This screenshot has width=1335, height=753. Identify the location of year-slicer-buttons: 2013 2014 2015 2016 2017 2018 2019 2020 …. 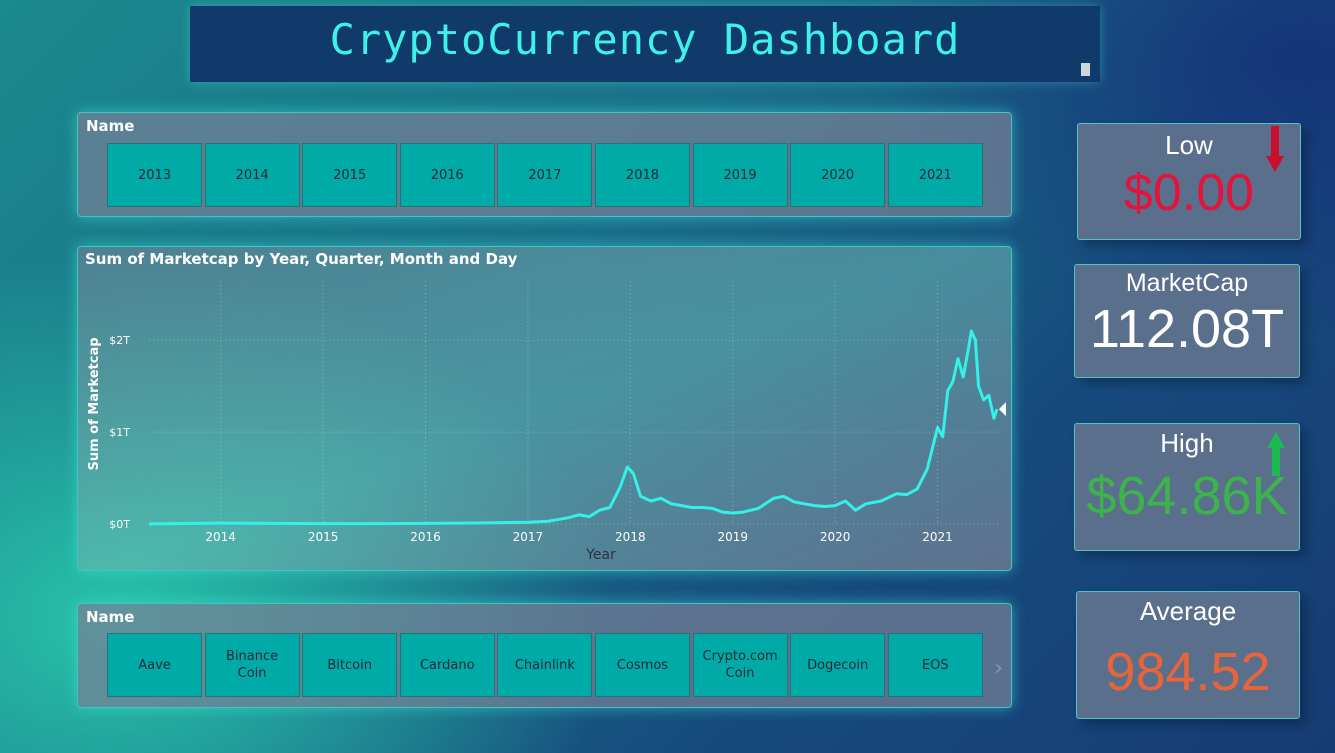
(546, 175).